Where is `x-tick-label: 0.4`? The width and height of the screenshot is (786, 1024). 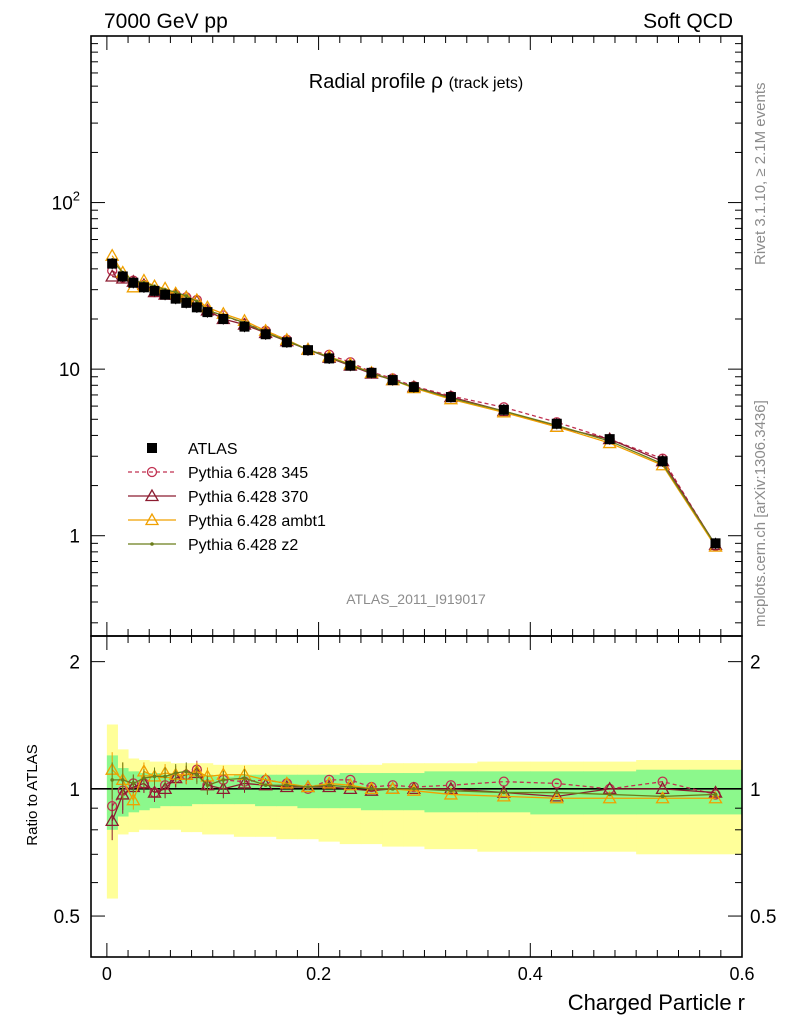 x-tick-label: 0.4 is located at coordinates (530, 974).